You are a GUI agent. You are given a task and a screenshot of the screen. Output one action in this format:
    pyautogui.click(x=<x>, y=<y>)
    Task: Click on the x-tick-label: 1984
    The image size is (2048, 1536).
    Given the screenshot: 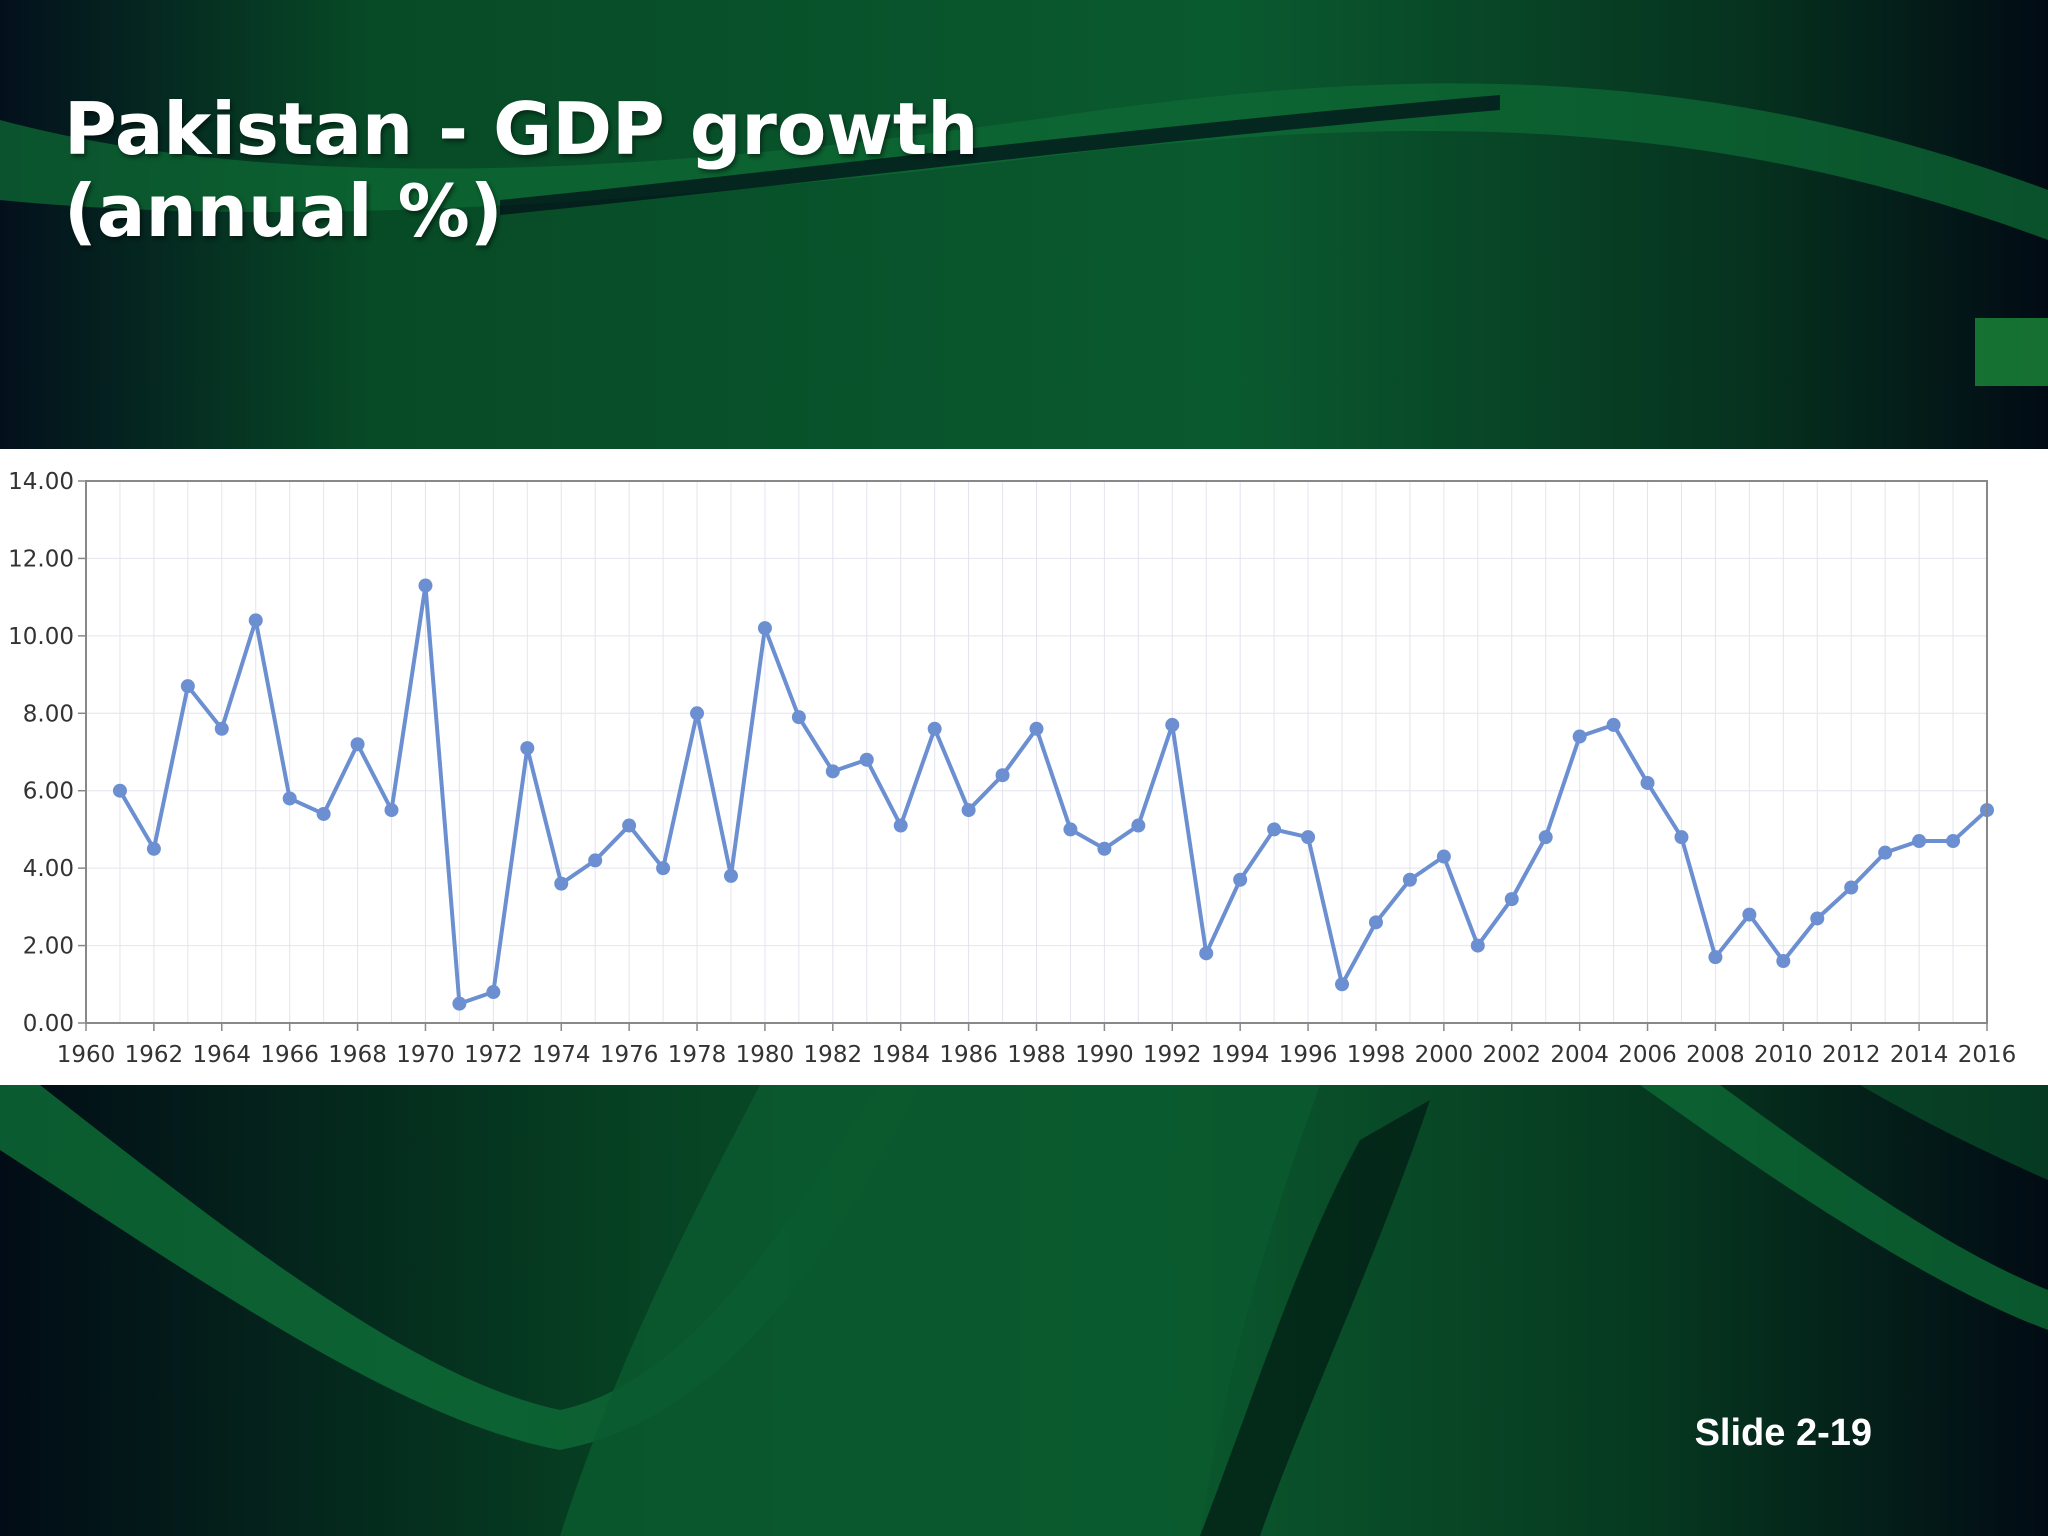 What is the action you would take?
    pyautogui.click(x=900, y=1055)
    